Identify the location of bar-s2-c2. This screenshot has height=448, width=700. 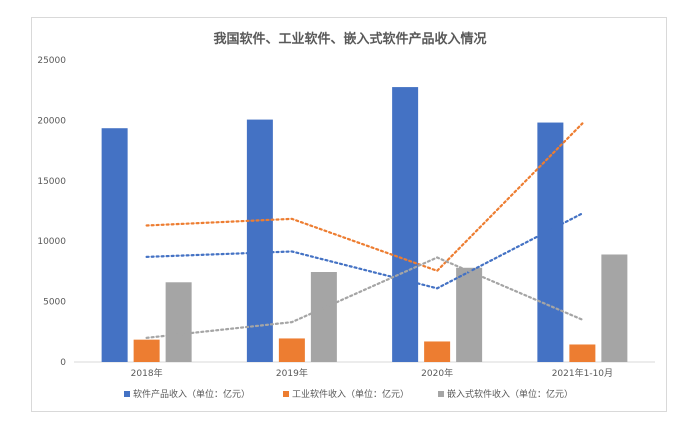
(469, 314).